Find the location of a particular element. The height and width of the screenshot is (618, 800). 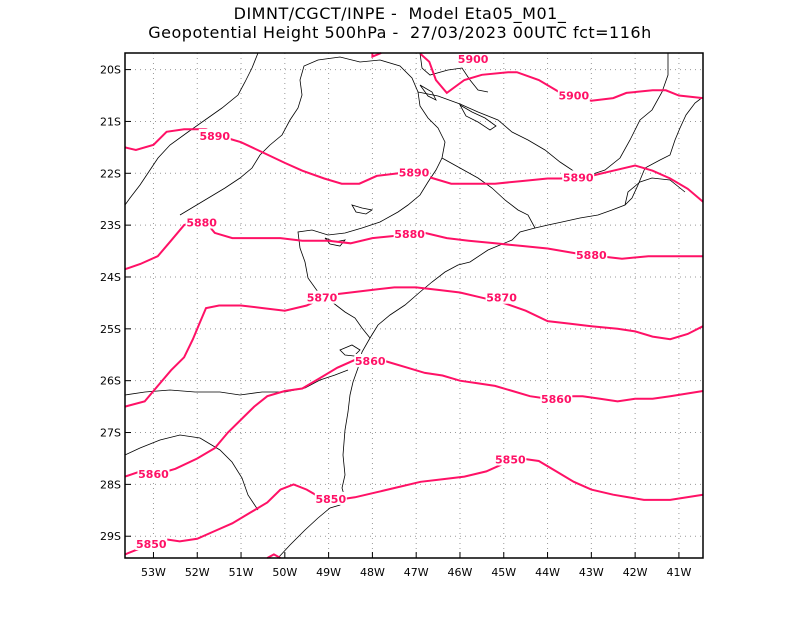

x-tick-label: 49W is located at coordinates (328, 572).